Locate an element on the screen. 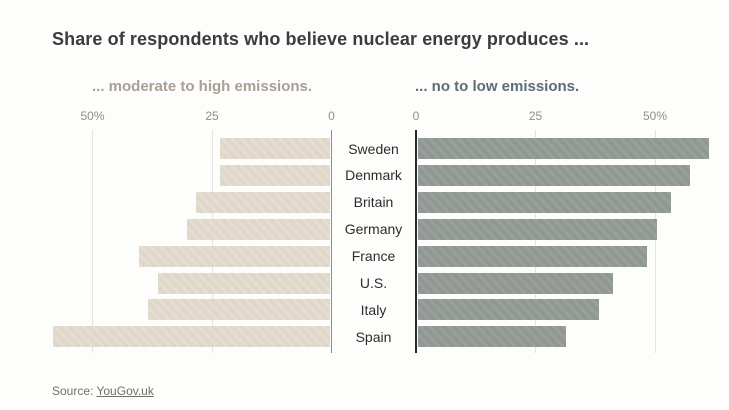 This screenshot has height=410, width=729. source-link: YouGov.uk is located at coordinates (125, 391).